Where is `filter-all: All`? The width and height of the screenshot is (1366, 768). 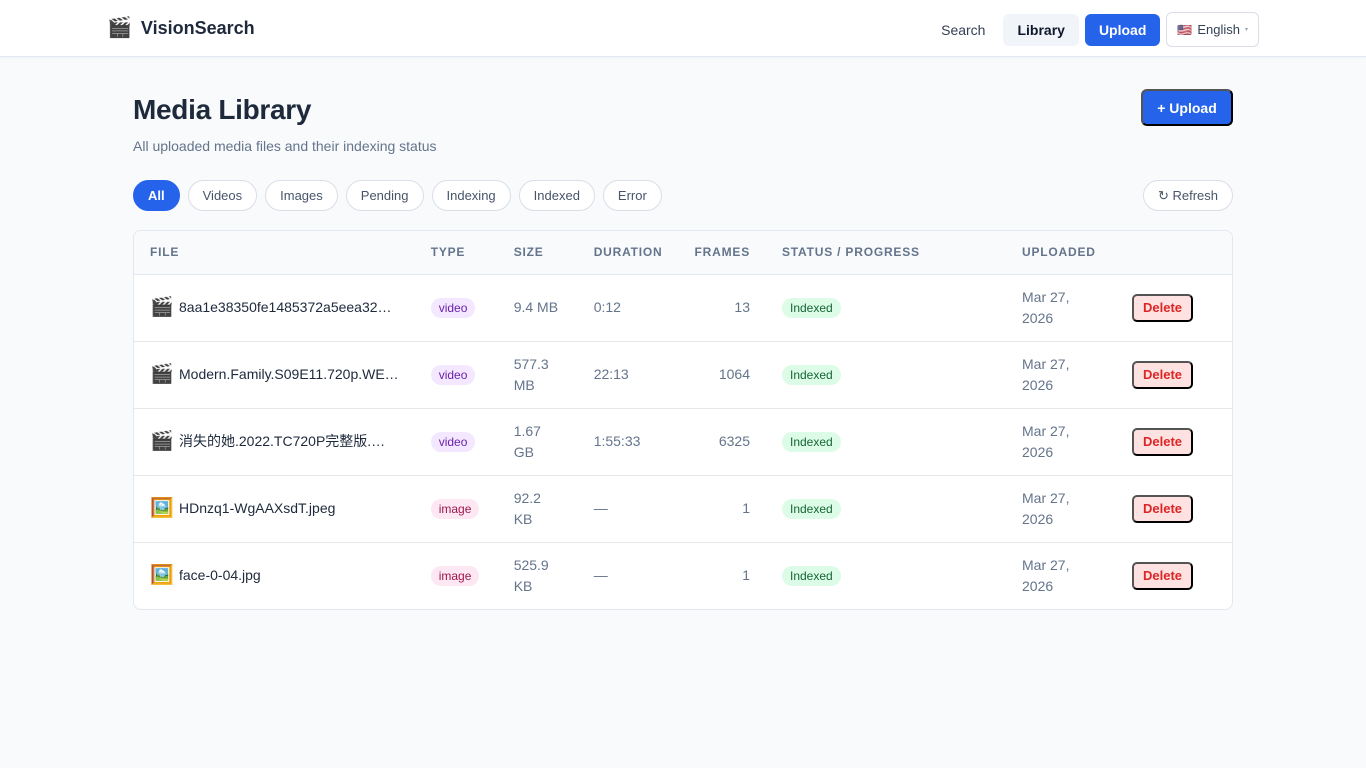
filter-all: All is located at coordinates (156, 195).